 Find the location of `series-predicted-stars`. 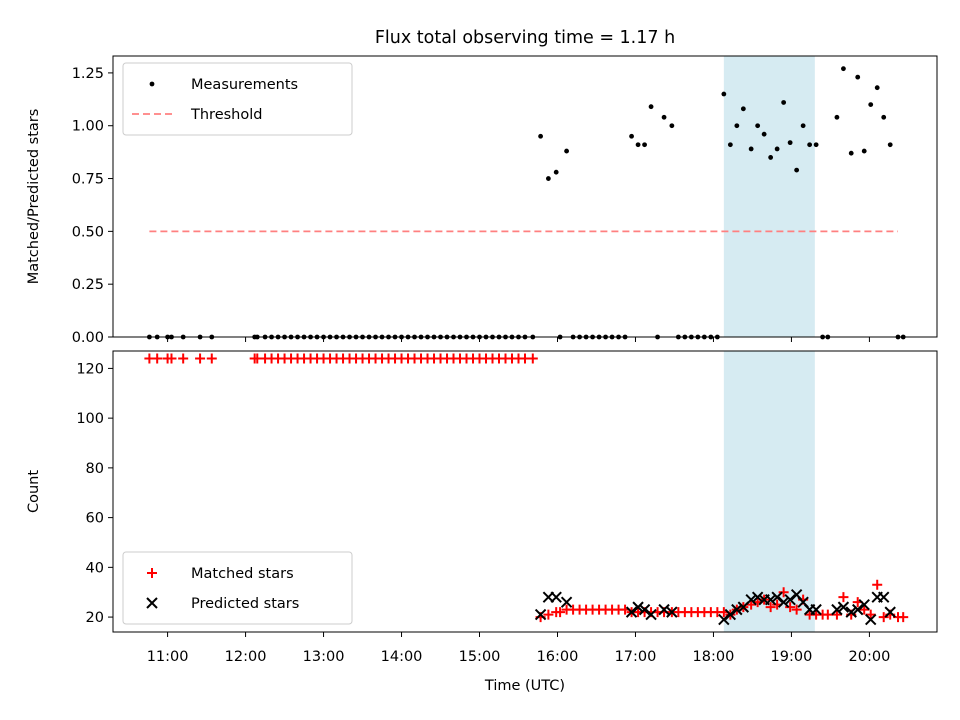

series-predicted-stars is located at coordinates (715, 607).